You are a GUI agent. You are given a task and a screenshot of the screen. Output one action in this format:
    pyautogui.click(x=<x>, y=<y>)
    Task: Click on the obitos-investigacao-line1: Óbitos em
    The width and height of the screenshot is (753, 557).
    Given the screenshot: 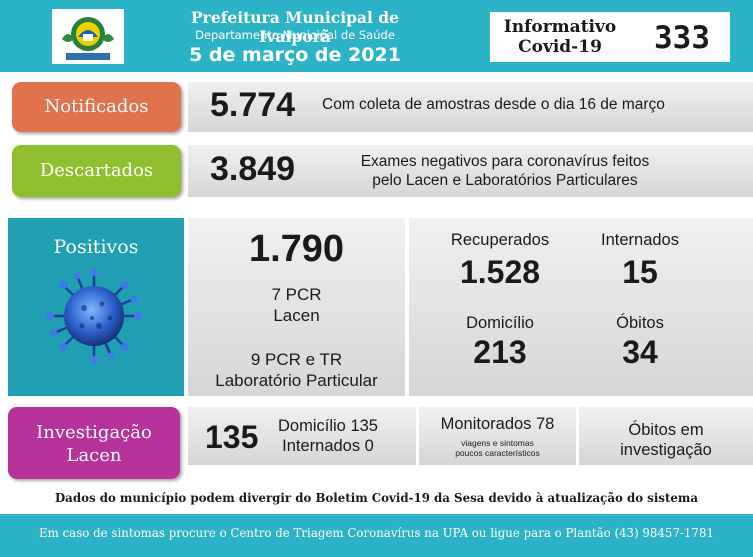 What is the action you would take?
    pyautogui.click(x=666, y=430)
    